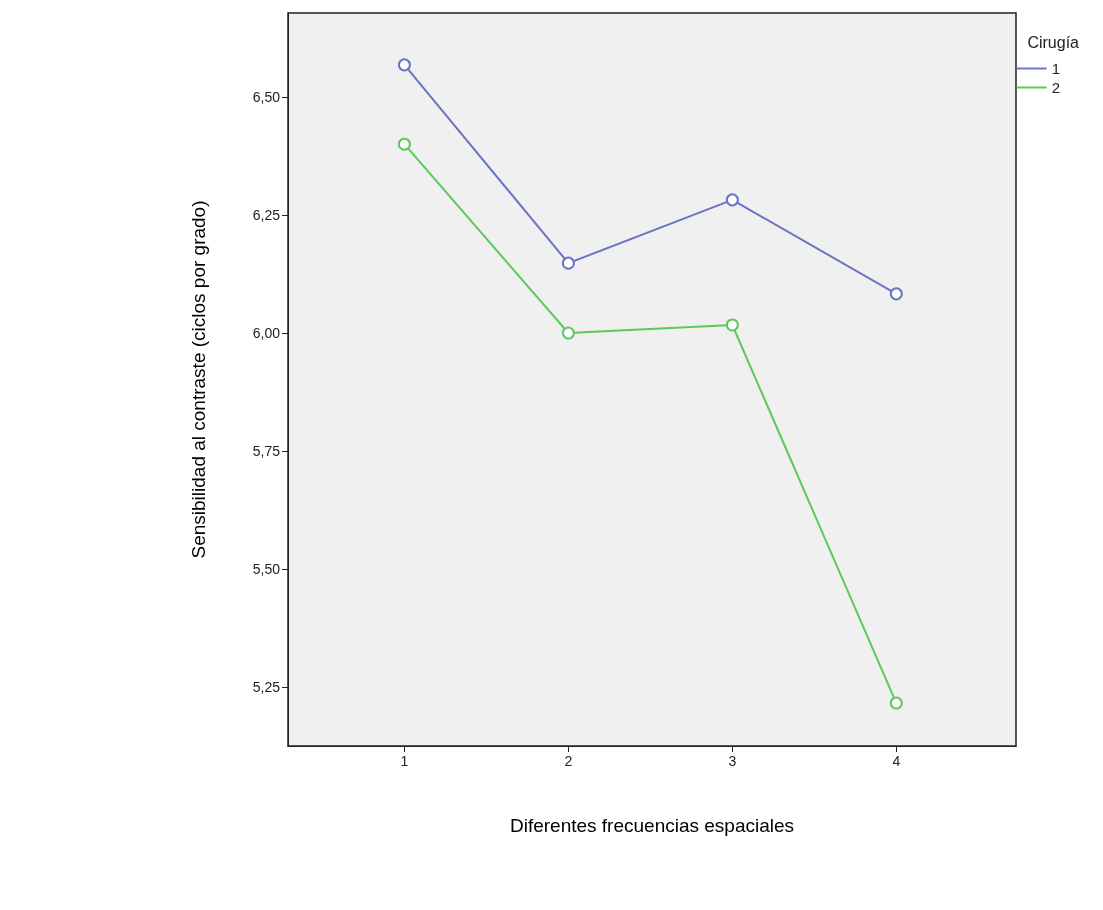 This screenshot has height=910, width=1103. Describe the element at coordinates (198, 379) in the screenshot. I see `y-axis-title: Sensibilidad al contraste (ciclos por grado)` at that location.